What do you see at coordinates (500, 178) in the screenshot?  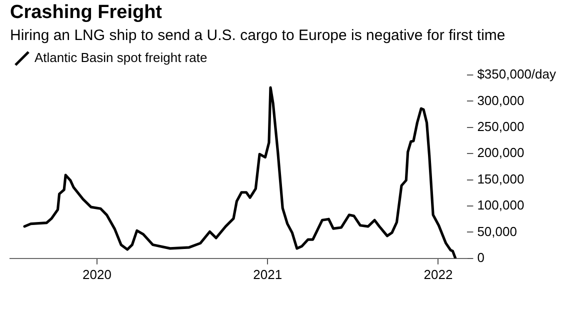 I see `y-tick-label: 150,000` at bounding box center [500, 178].